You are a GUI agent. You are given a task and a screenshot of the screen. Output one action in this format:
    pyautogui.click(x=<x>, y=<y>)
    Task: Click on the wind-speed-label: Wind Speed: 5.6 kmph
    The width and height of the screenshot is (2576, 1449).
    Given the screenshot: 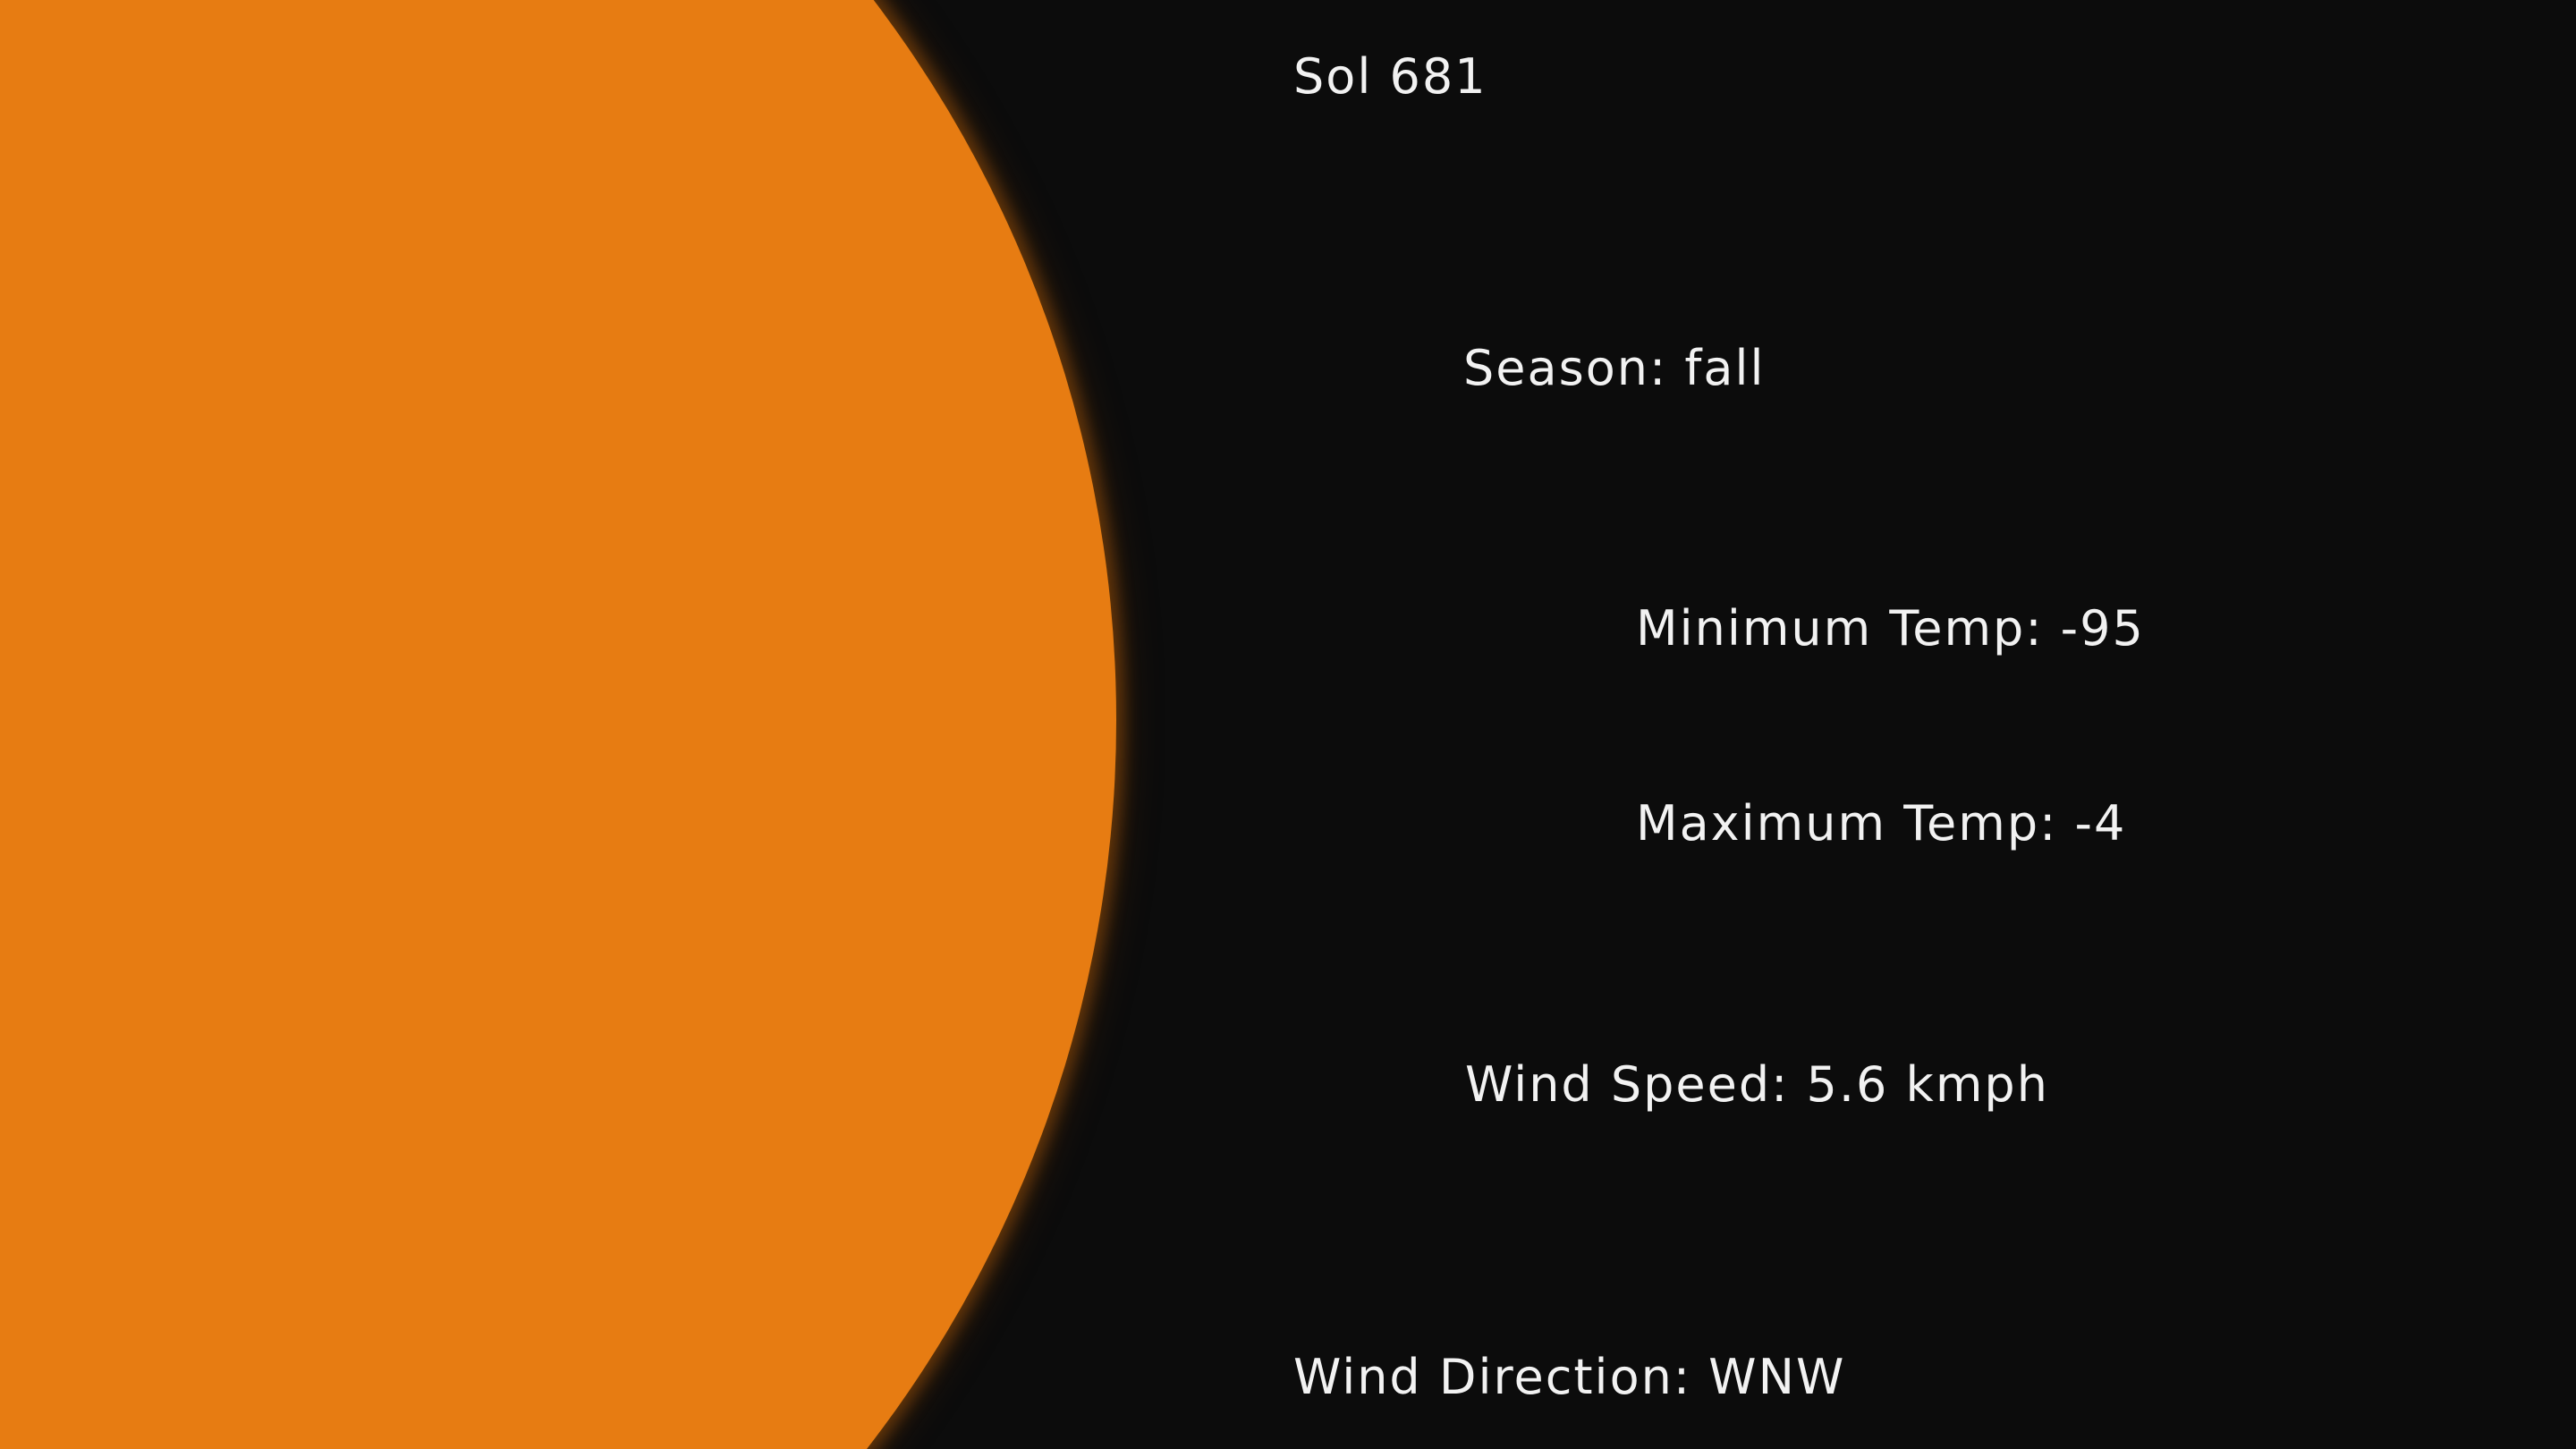 What is the action you would take?
    pyautogui.click(x=1757, y=1084)
    